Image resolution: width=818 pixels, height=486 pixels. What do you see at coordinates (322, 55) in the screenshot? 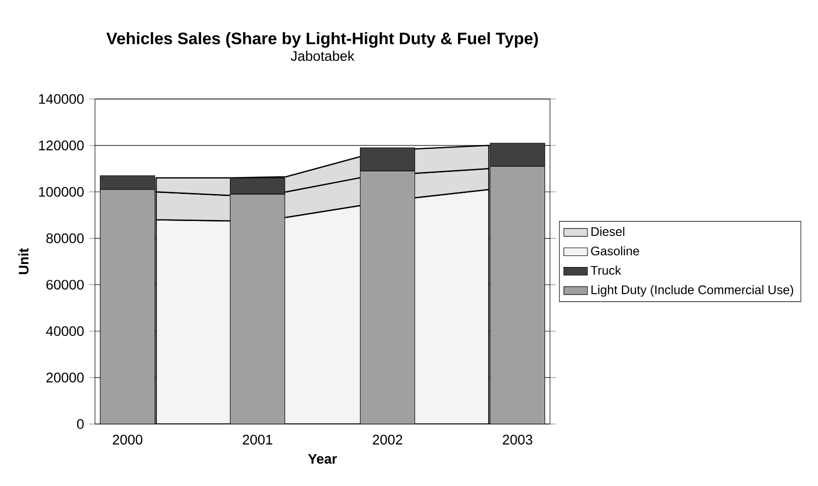
I see `chart-subtitle: Jabotabek` at bounding box center [322, 55].